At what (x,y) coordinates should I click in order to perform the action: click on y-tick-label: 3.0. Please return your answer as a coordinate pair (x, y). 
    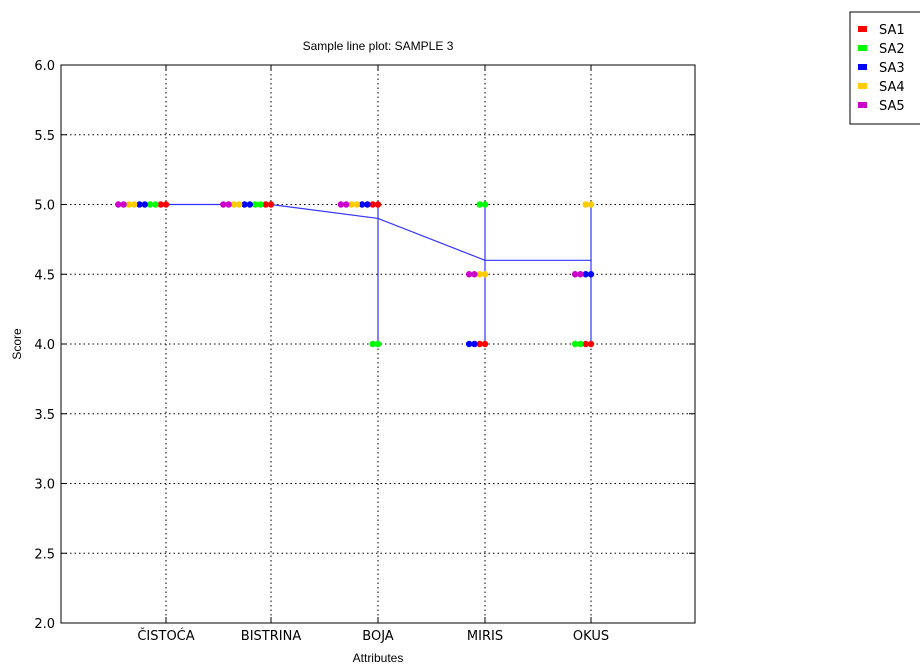
    Looking at the image, I should click on (44, 485).